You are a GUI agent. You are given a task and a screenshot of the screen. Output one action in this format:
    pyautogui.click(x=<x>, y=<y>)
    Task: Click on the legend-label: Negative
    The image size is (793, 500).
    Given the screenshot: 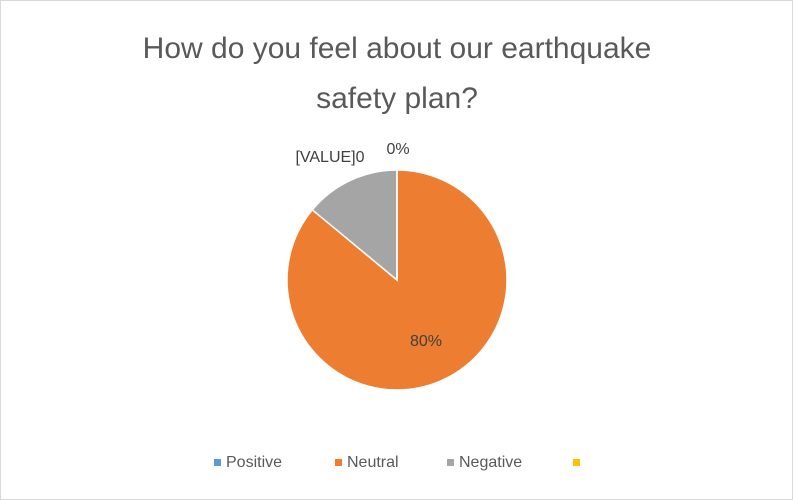 What is the action you would take?
    pyautogui.click(x=490, y=462)
    